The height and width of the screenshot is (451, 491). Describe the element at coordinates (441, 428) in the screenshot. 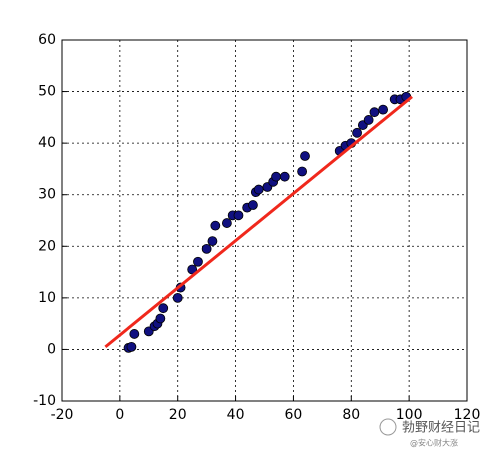

I see `watermark-title: 勃野财经日记` at that location.